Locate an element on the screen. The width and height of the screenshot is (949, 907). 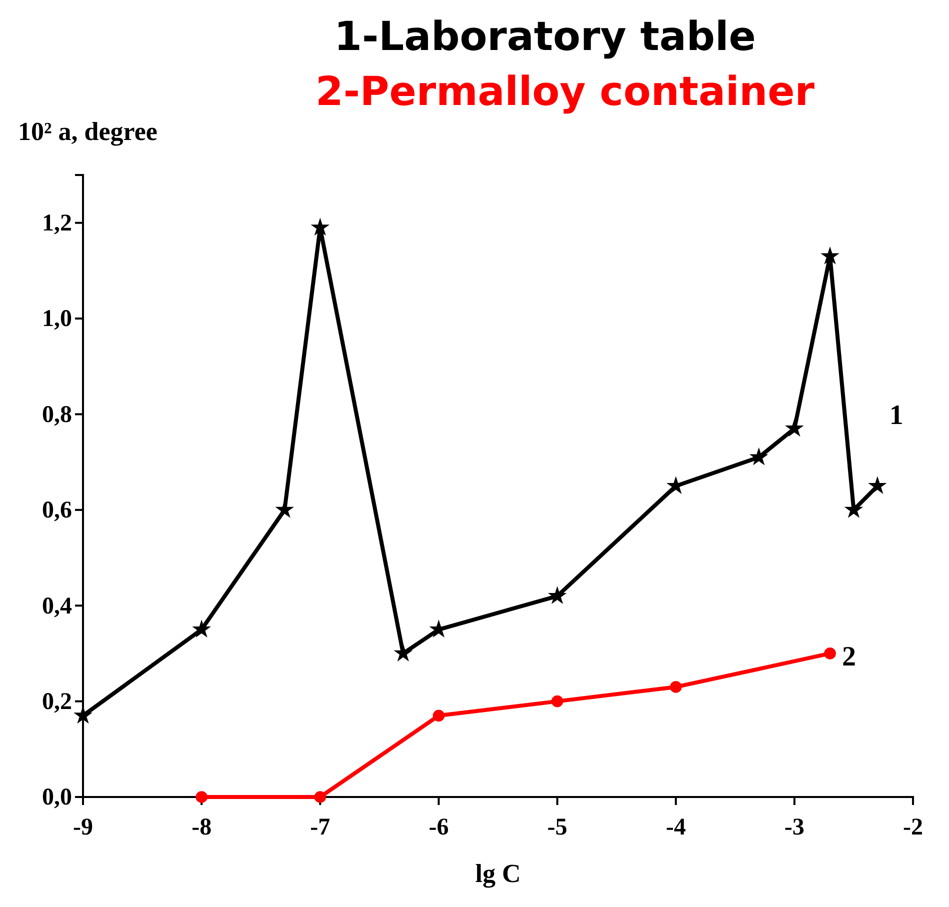
y-axis-title: 10² a, degree is located at coordinates (88, 131).